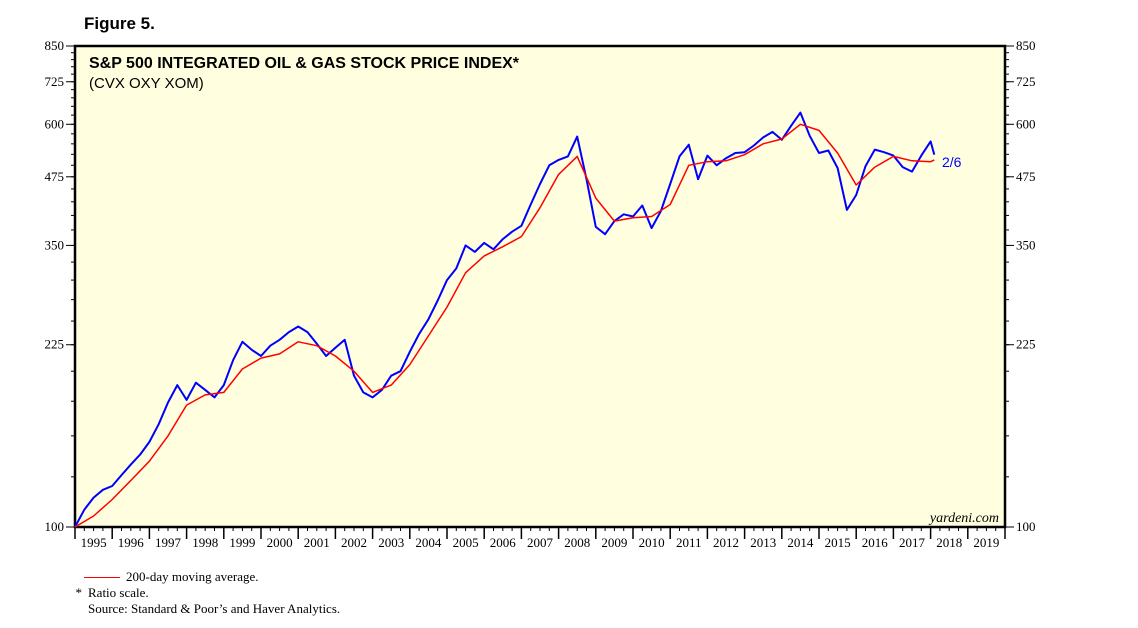 Image resolution: width=1138 pixels, height=628 pixels. I want to click on x-tick-label: 2000, so click(280, 542).